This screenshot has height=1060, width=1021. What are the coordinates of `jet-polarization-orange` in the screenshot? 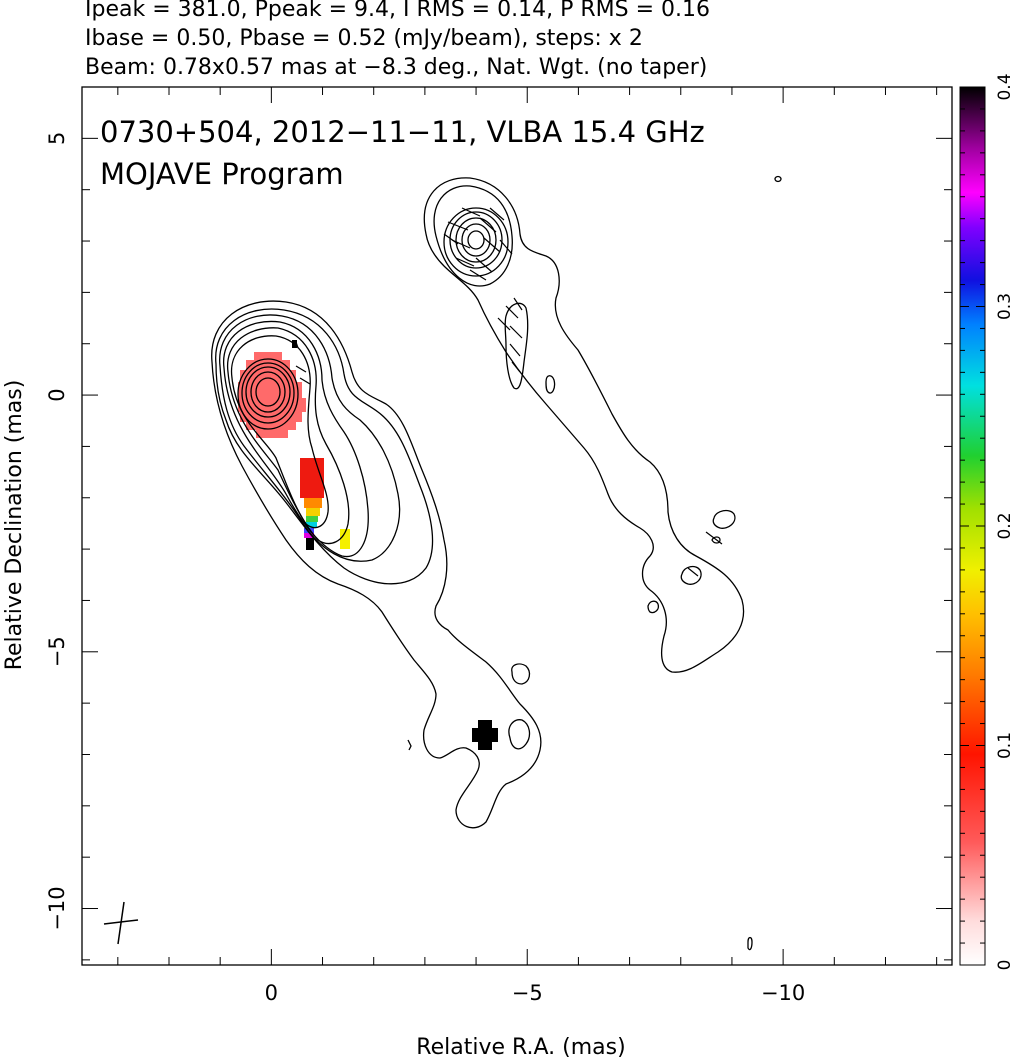 It's located at (313, 503).